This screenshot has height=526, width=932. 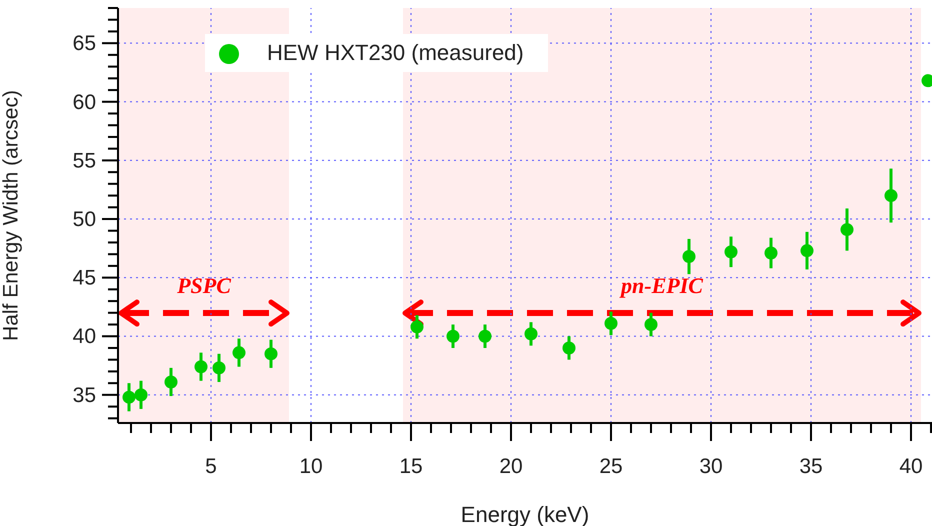 I want to click on x-tick-label: 10, so click(x=311, y=466).